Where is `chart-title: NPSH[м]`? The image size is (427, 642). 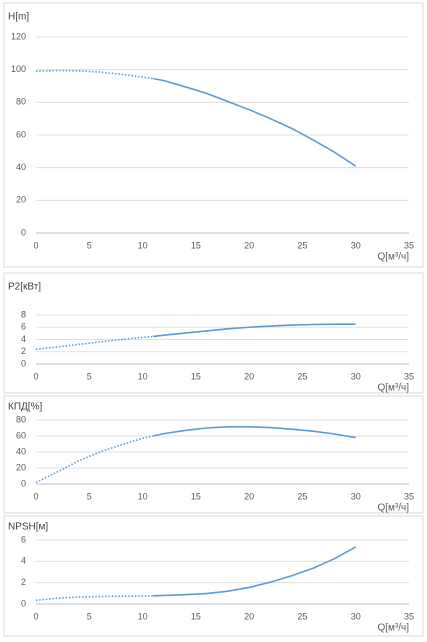 chart-title: NPSH[м] is located at coordinates (28, 527).